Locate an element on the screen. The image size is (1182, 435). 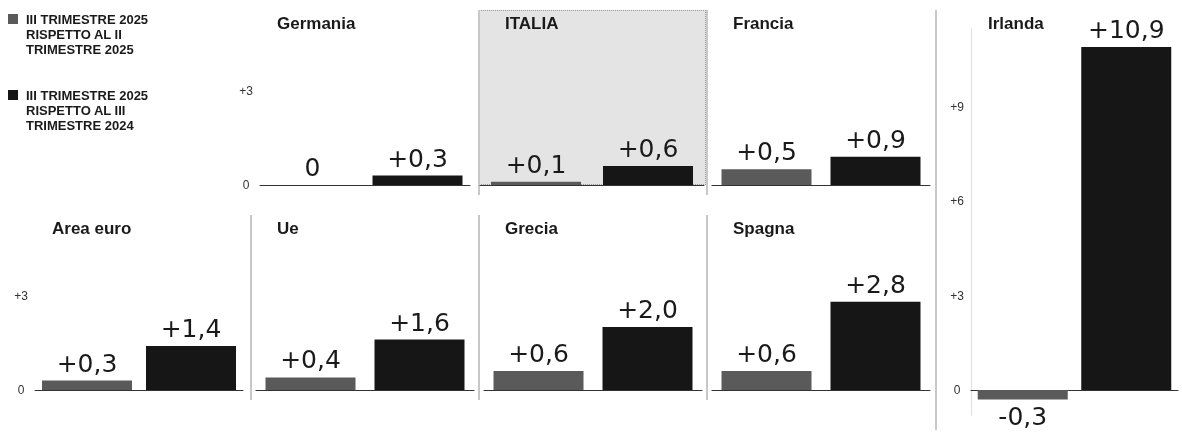
chart-title: Grecia is located at coordinates (532, 228).